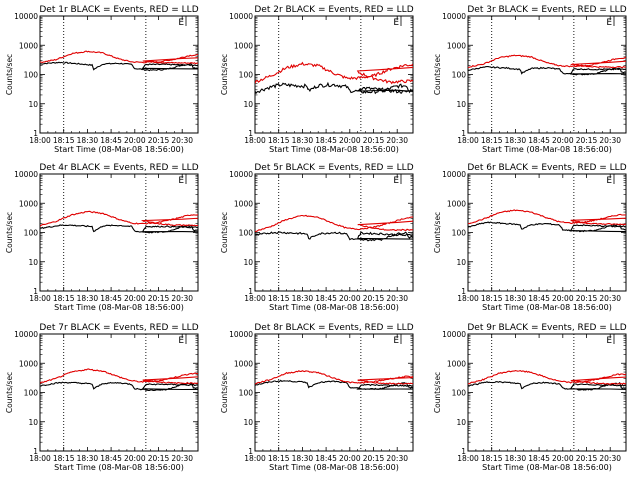 The image size is (640, 480). What do you see at coordinates (333, 168) in the screenshot?
I see `panel-title: Det 5r BLACK = Events, RED = LLD` at bounding box center [333, 168].